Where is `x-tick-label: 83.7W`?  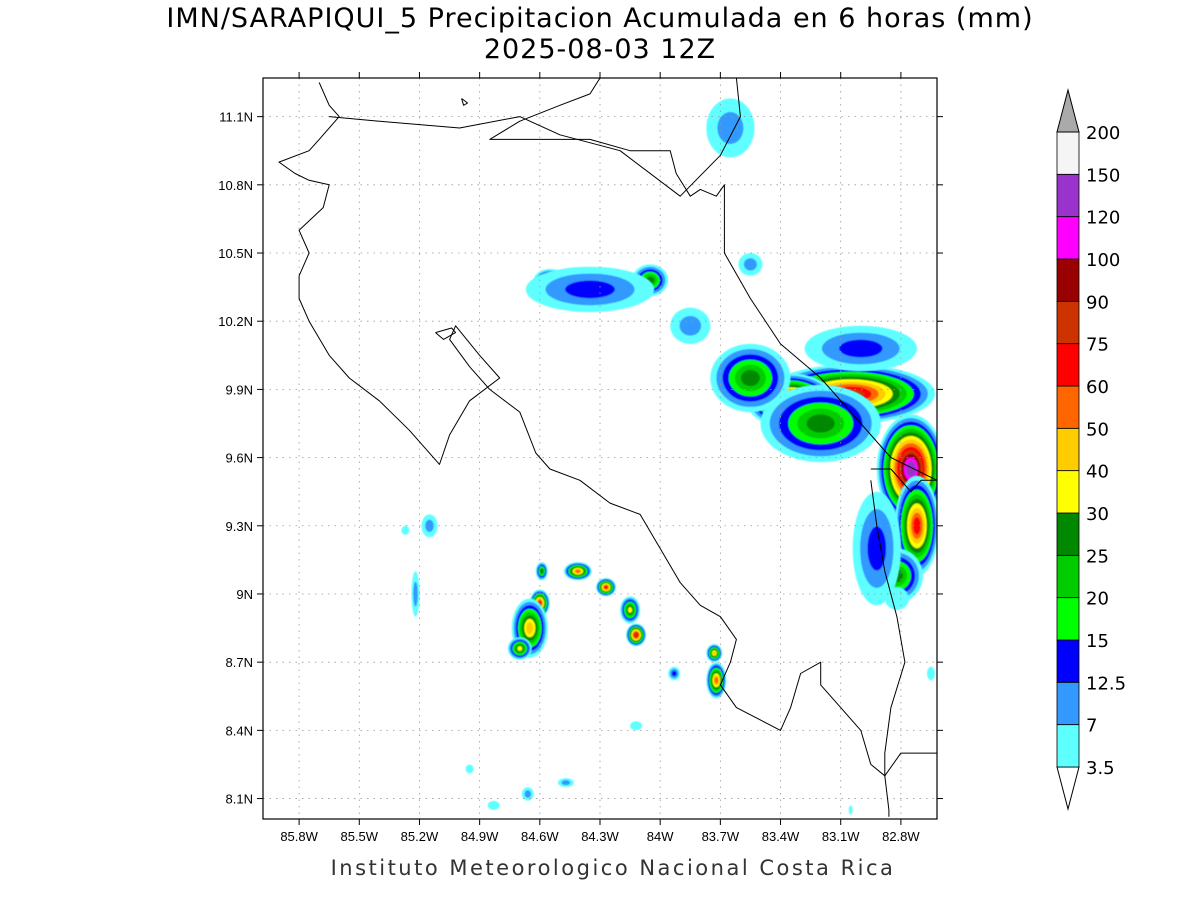 x-tick-label: 83.7W is located at coordinates (721, 836).